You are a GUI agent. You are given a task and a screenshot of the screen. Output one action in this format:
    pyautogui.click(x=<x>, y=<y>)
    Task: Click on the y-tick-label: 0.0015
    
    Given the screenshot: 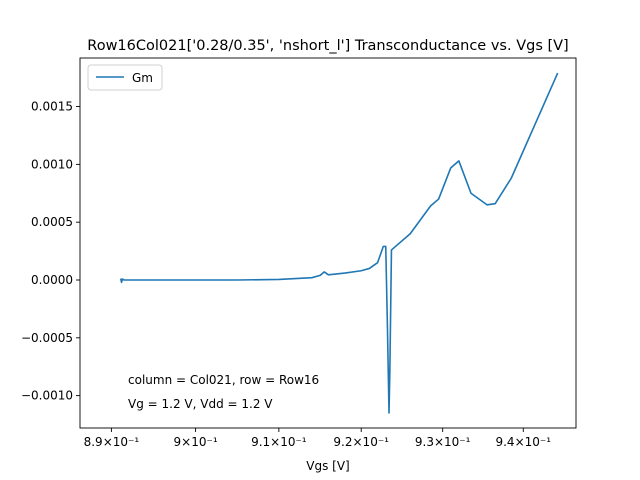 What is the action you would take?
    pyautogui.click(x=52, y=107)
    